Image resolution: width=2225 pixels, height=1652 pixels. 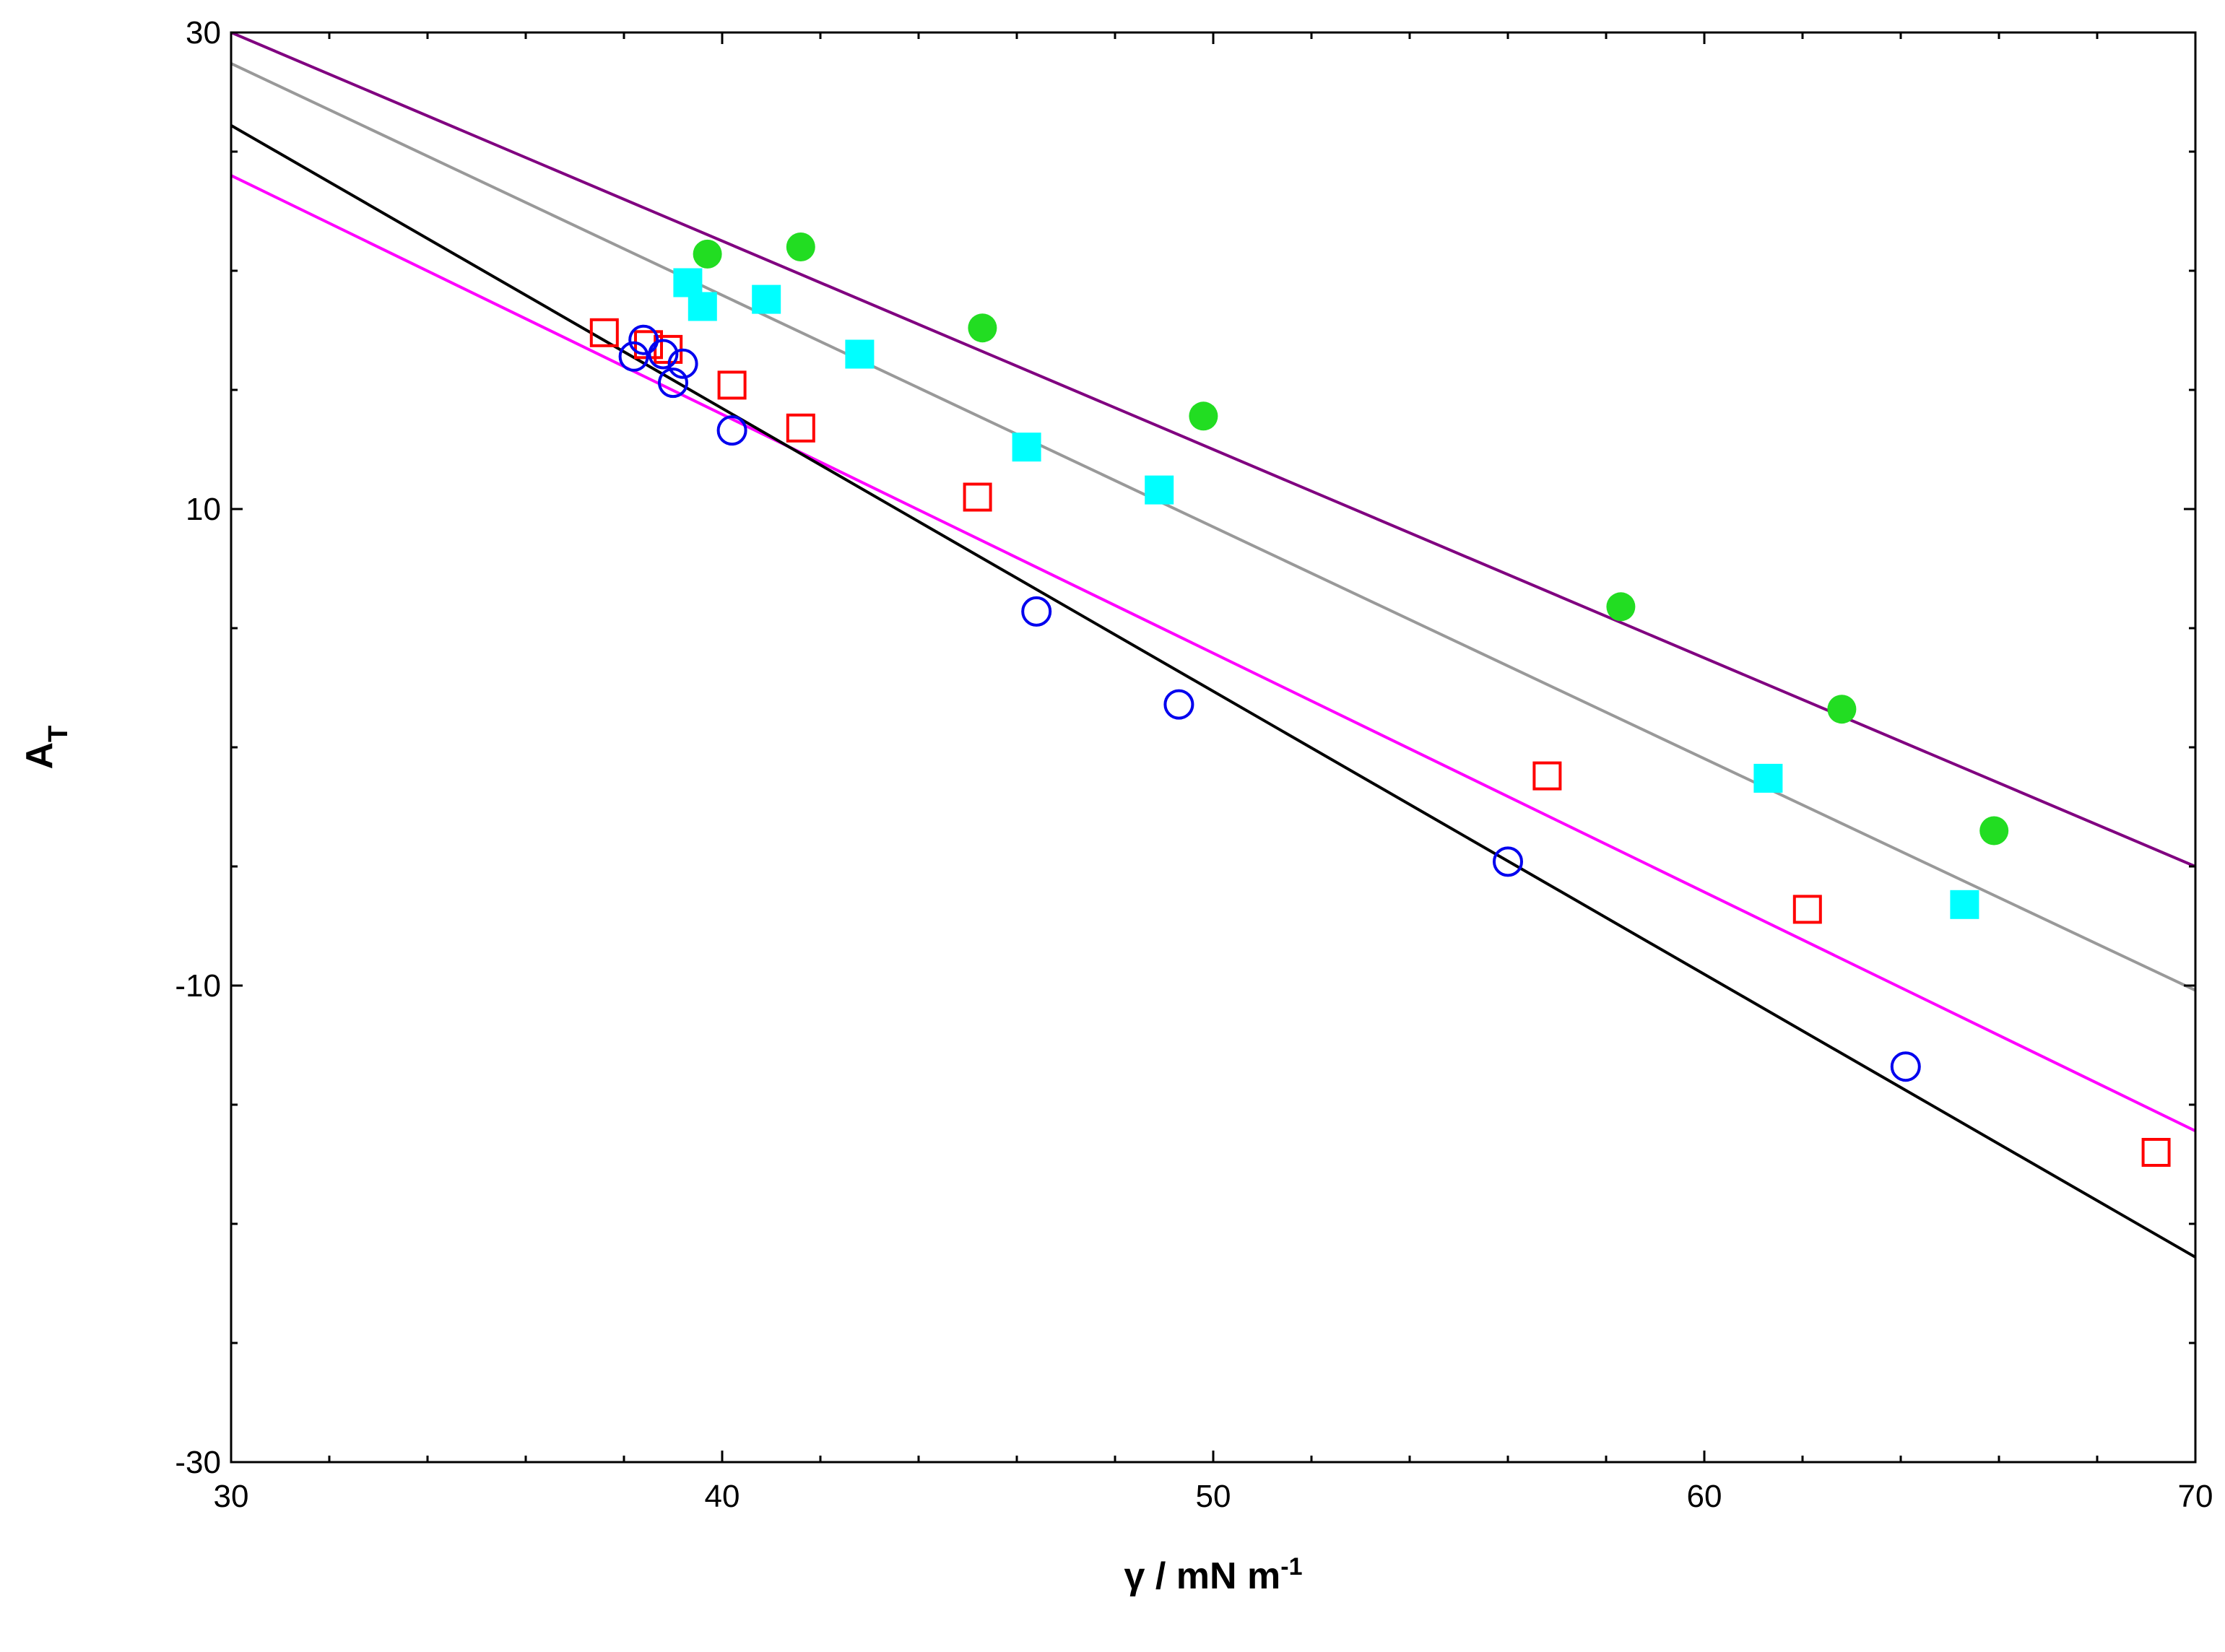 I want to click on y-tick-label: -30, so click(x=198, y=1462).